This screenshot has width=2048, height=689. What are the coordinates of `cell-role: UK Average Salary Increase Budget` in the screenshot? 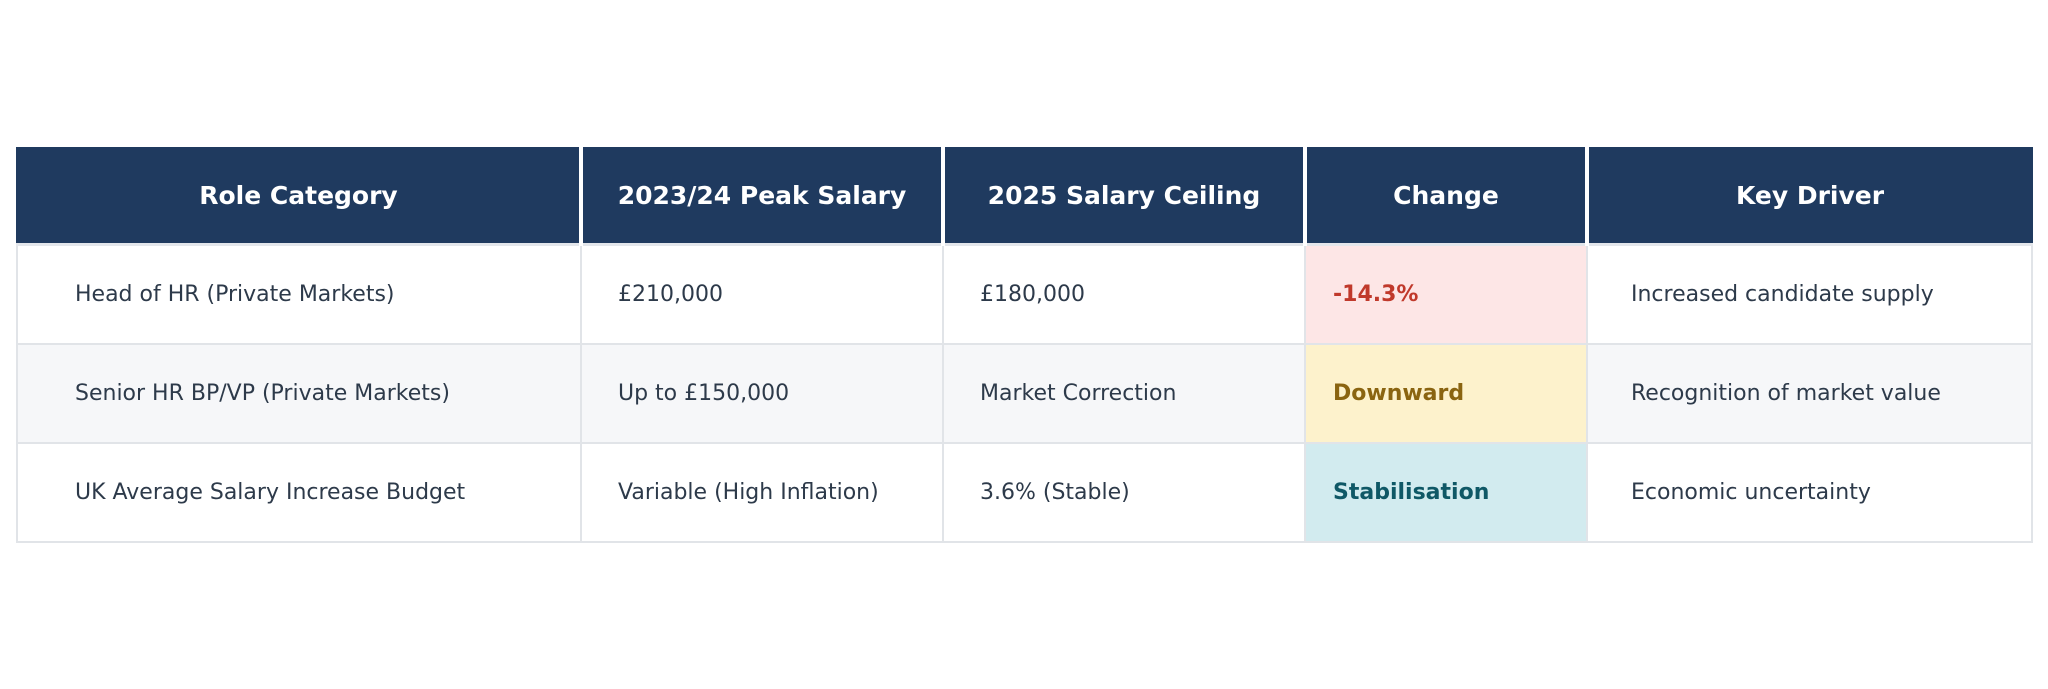 It's located at (299, 492).